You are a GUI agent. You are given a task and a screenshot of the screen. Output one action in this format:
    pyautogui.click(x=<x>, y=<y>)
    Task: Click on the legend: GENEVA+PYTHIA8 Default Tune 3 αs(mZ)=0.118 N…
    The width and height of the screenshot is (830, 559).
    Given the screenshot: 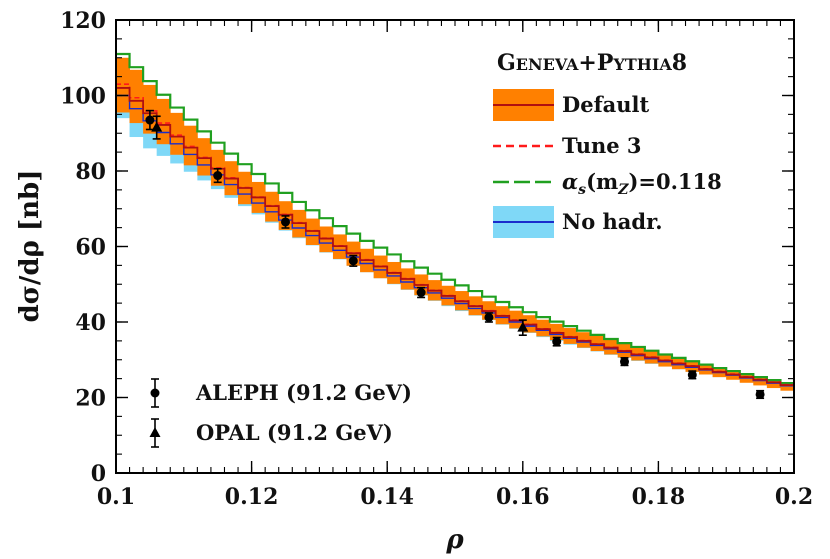 What is the action you would take?
    pyautogui.click(x=607, y=144)
    